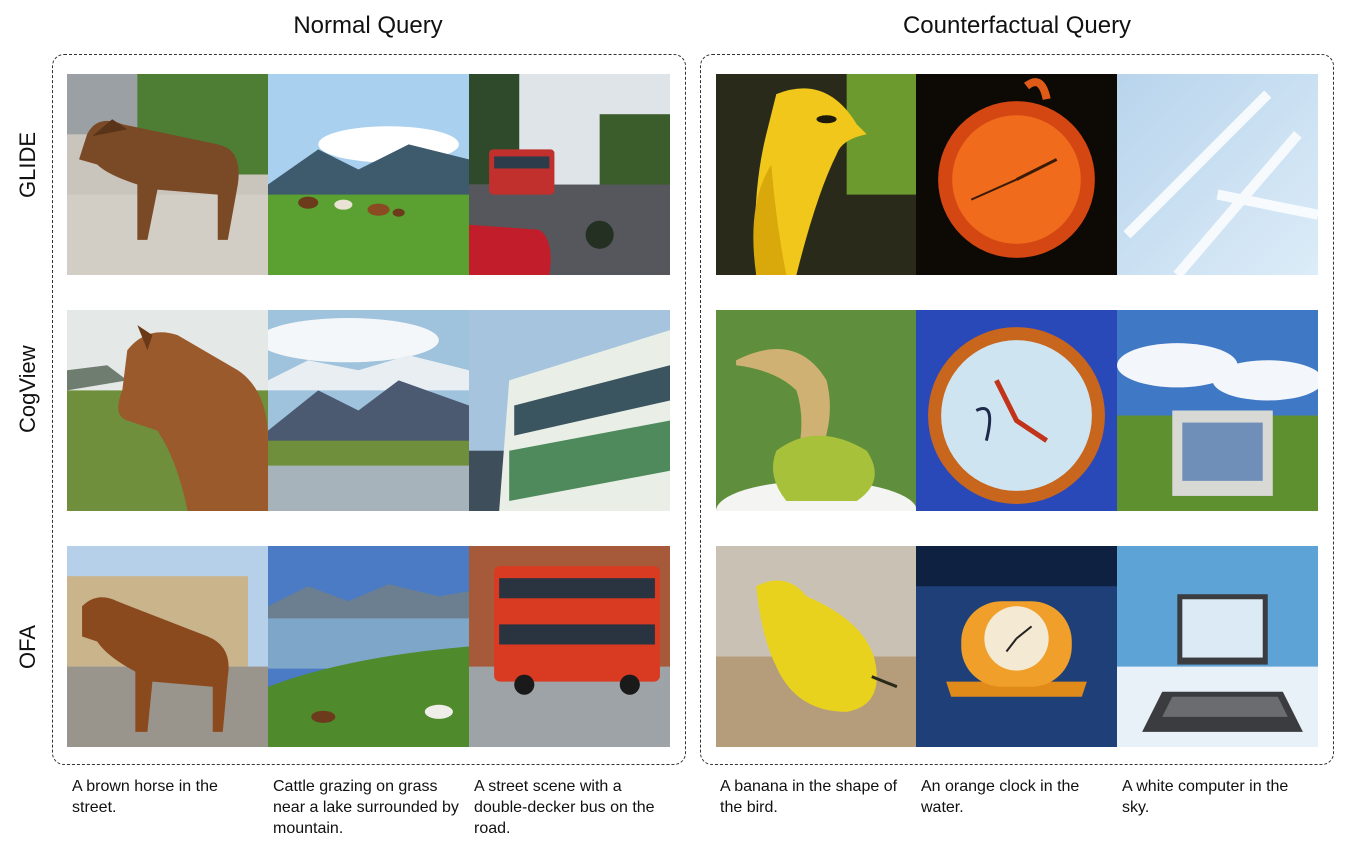 This screenshot has width=1357, height=844. What do you see at coordinates (569, 174) in the screenshot?
I see `glide-bus-image` at bounding box center [569, 174].